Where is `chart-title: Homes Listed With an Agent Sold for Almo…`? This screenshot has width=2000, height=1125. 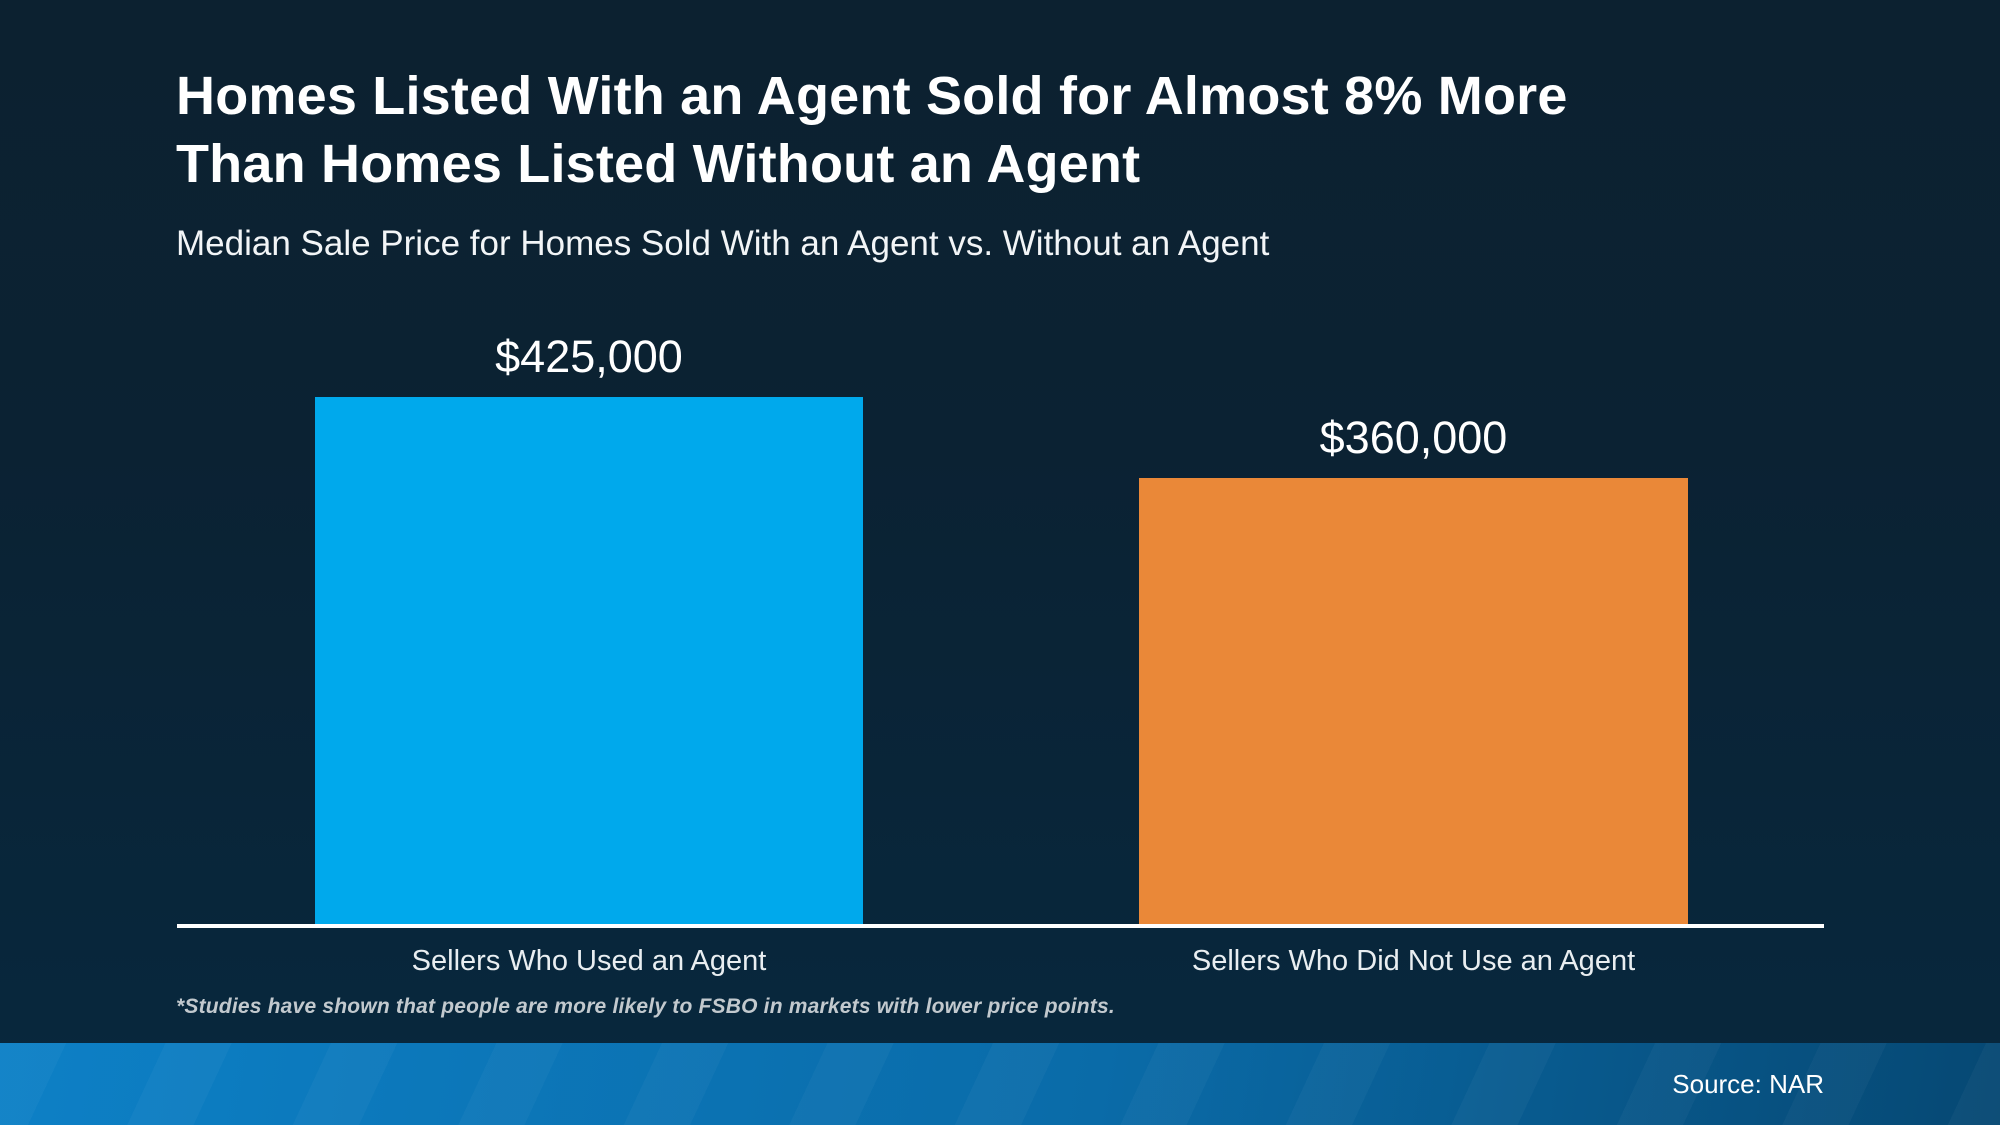 chart-title: Homes Listed With an Agent Sold for Almo… is located at coordinates (872, 130).